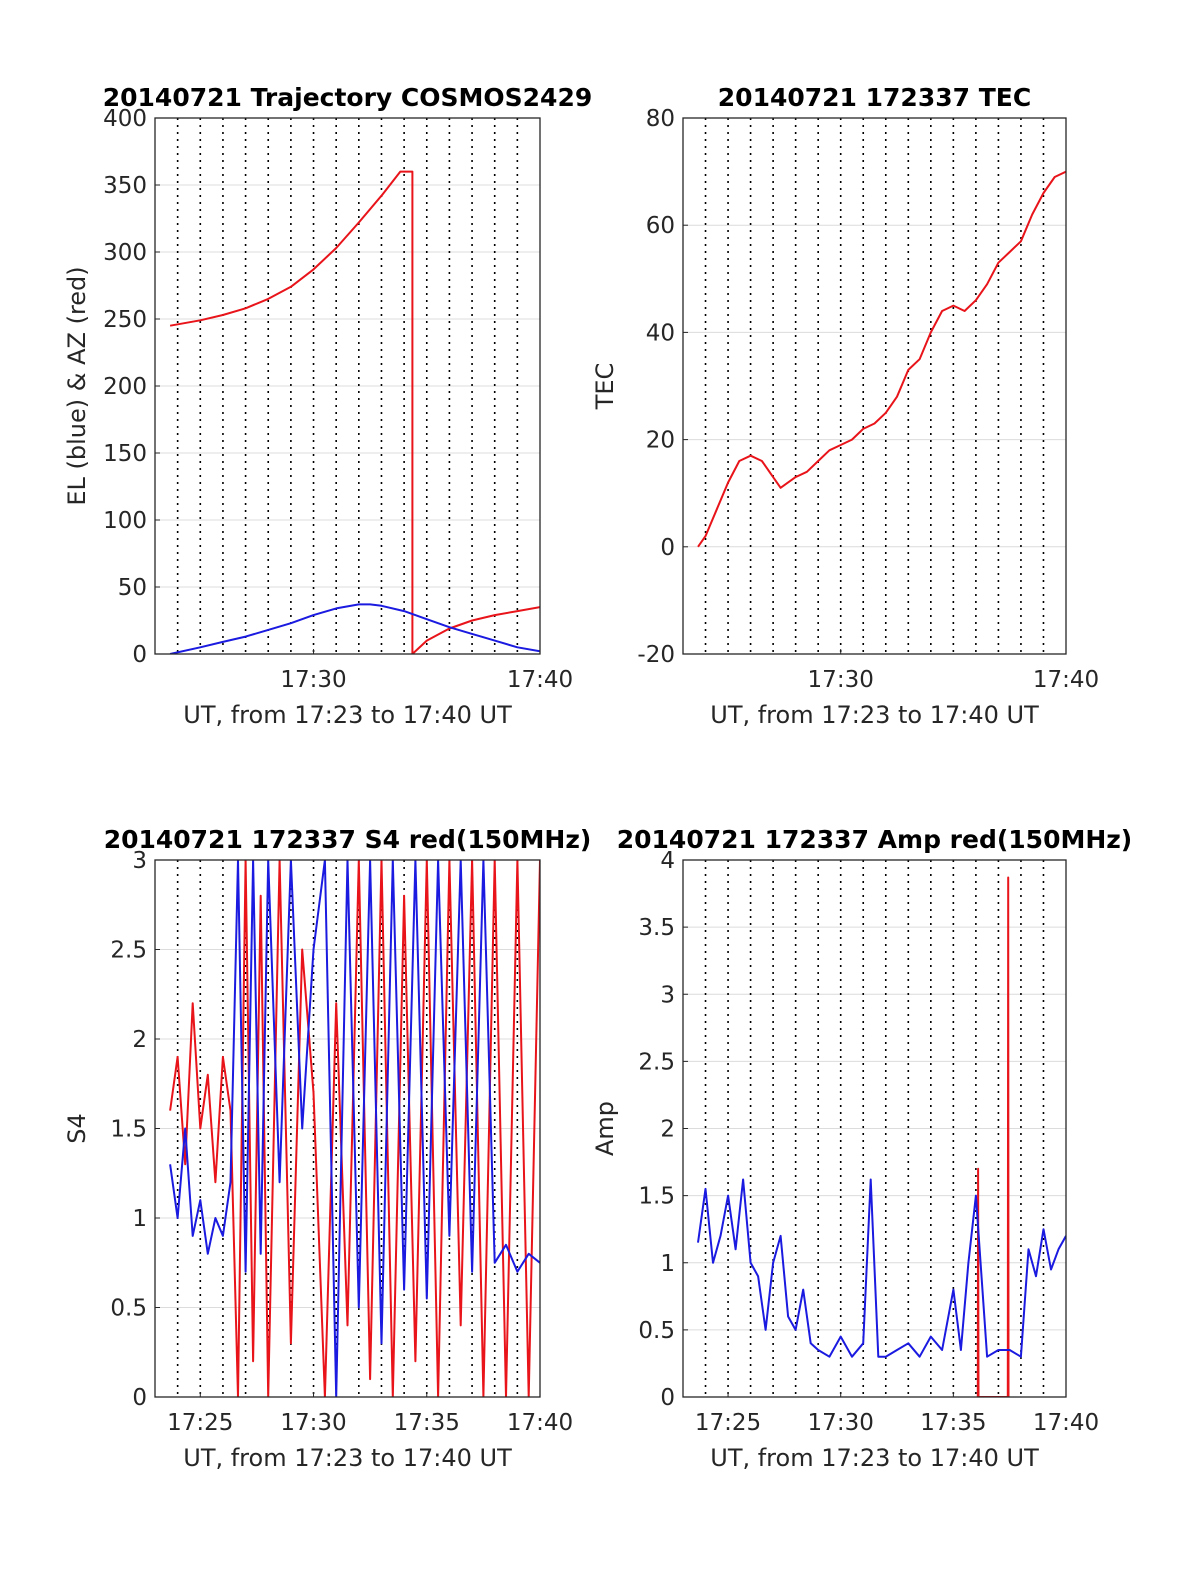 The width and height of the screenshot is (1200, 1575). What do you see at coordinates (660, 119) in the screenshot?
I see `y-tick-label: 80` at bounding box center [660, 119].